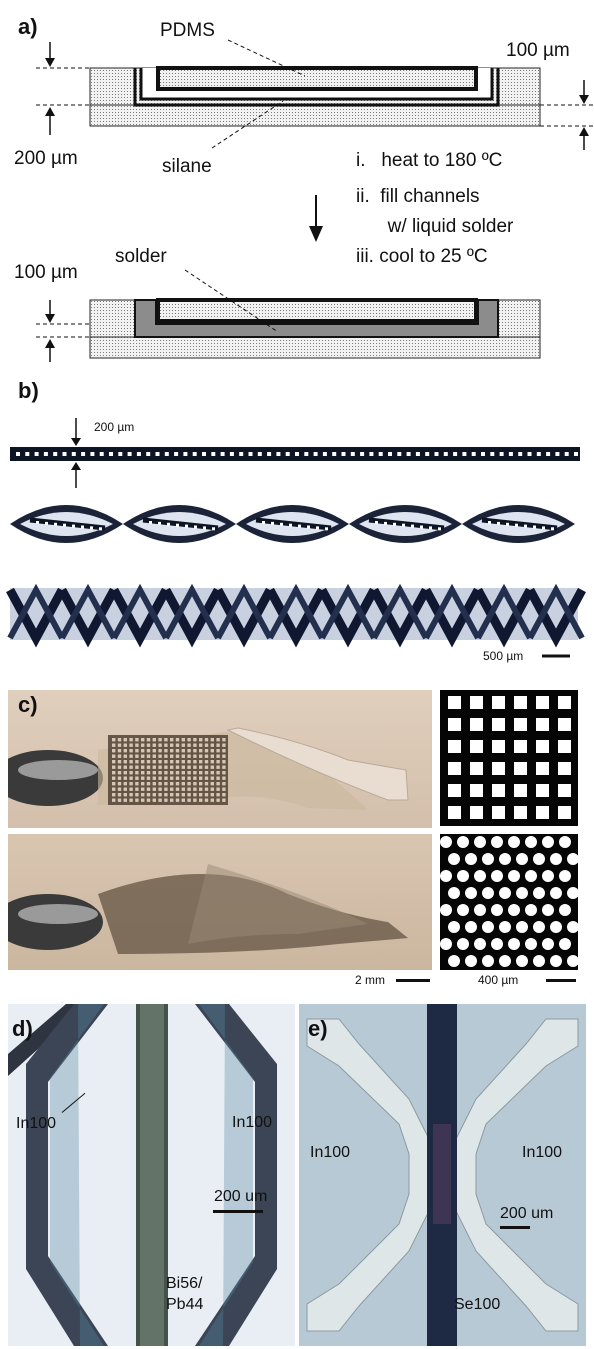 Image resolution: width=594 pixels, height=1349 pixels. What do you see at coordinates (561, 980) in the screenshot?
I see `scale-bar-c-right` at bounding box center [561, 980].